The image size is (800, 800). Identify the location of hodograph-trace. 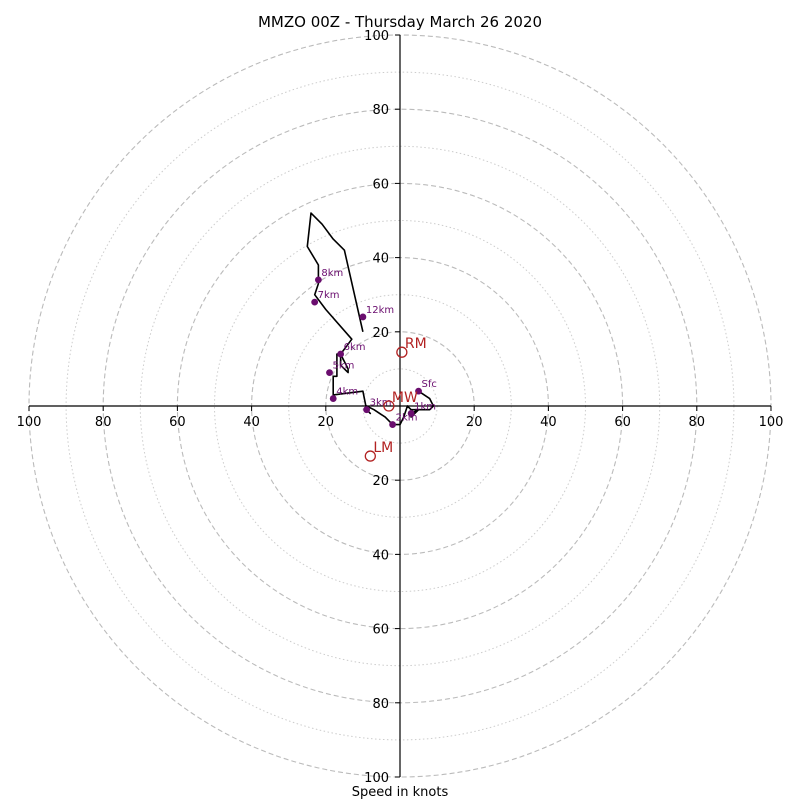
(370, 319).